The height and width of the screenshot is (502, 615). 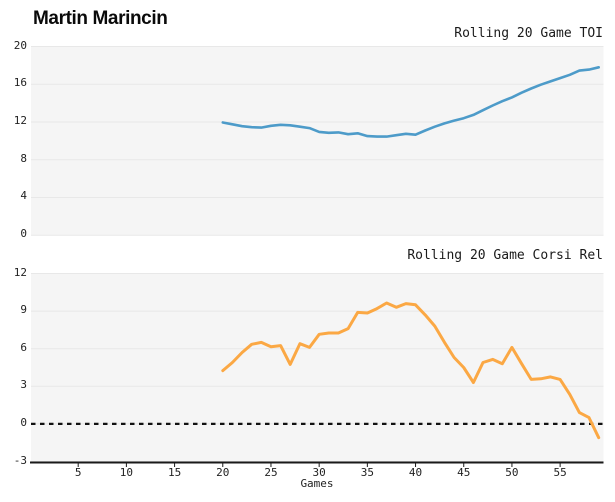 What do you see at coordinates (367, 472) in the screenshot?
I see `x-tick-label: 35` at bounding box center [367, 472].